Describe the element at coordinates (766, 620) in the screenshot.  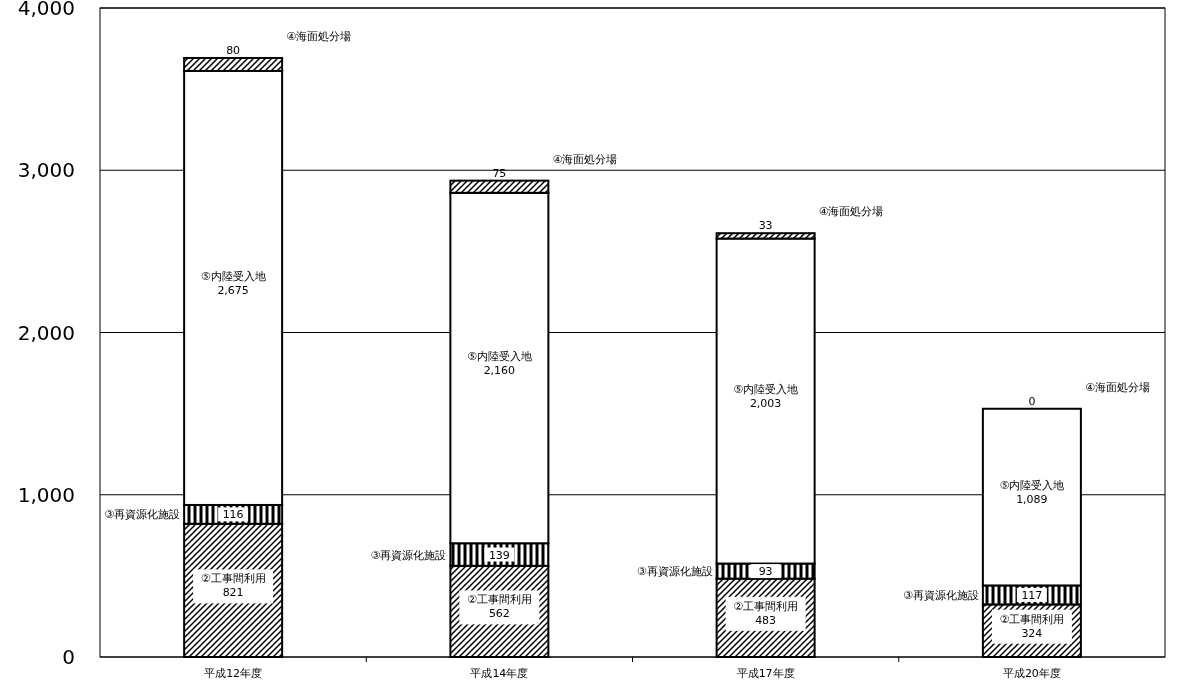
I see `data-label: 483` at that location.